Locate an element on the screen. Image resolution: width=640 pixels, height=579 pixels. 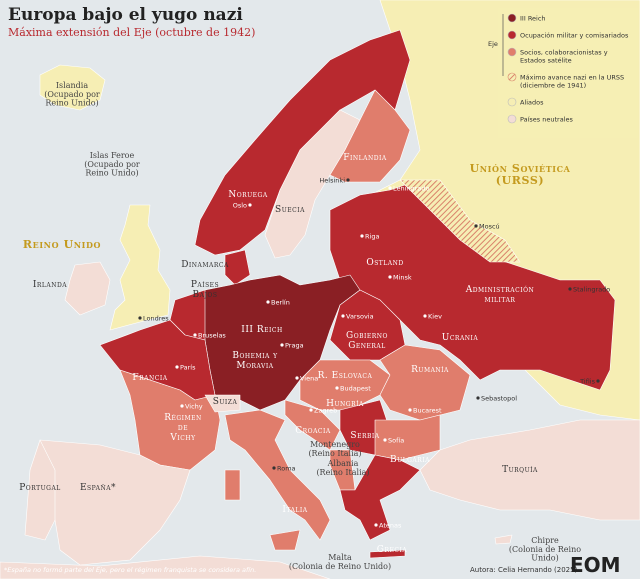
region-label-line: Dinamarca is located at coordinates (205, 265).